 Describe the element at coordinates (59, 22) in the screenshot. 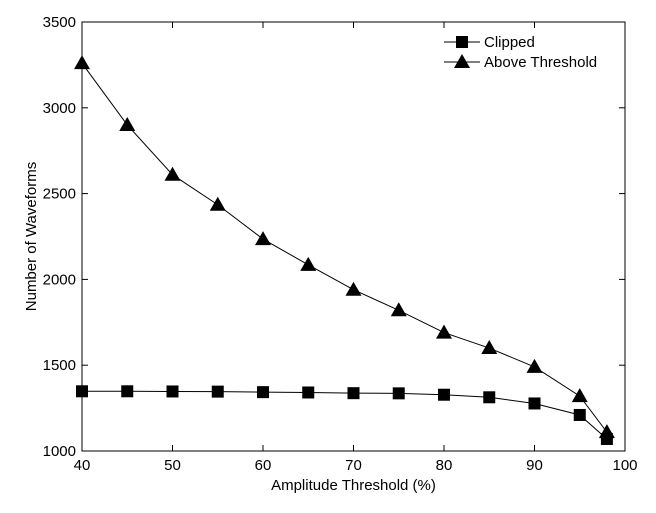

I see `y-tick-label: 3500` at that location.